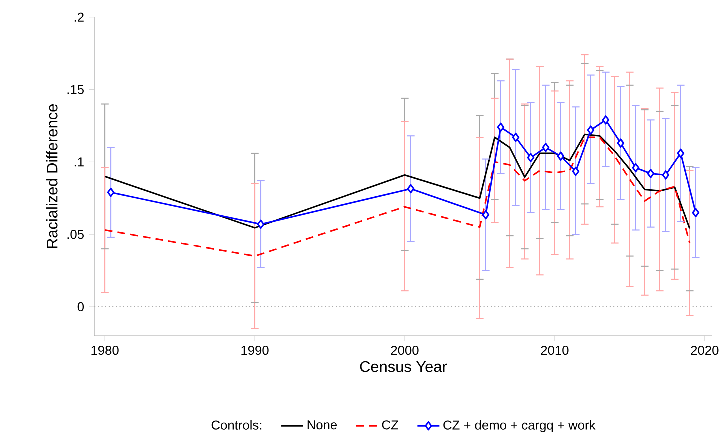  Describe the element at coordinates (52, 176) in the screenshot. I see `y-axis-title: Racialized Difference` at that location.